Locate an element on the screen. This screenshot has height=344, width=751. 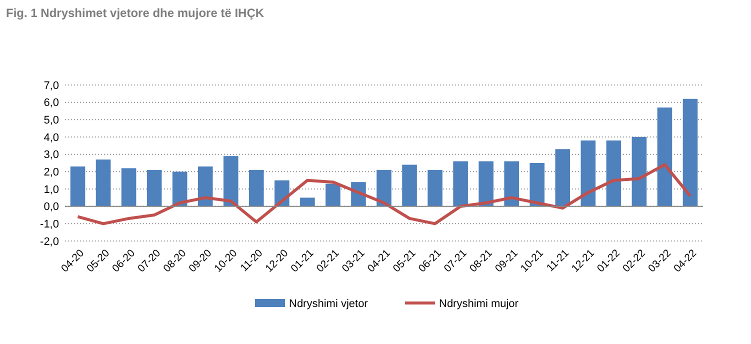
y-tick-label: 5,0 is located at coordinates (51, 120).